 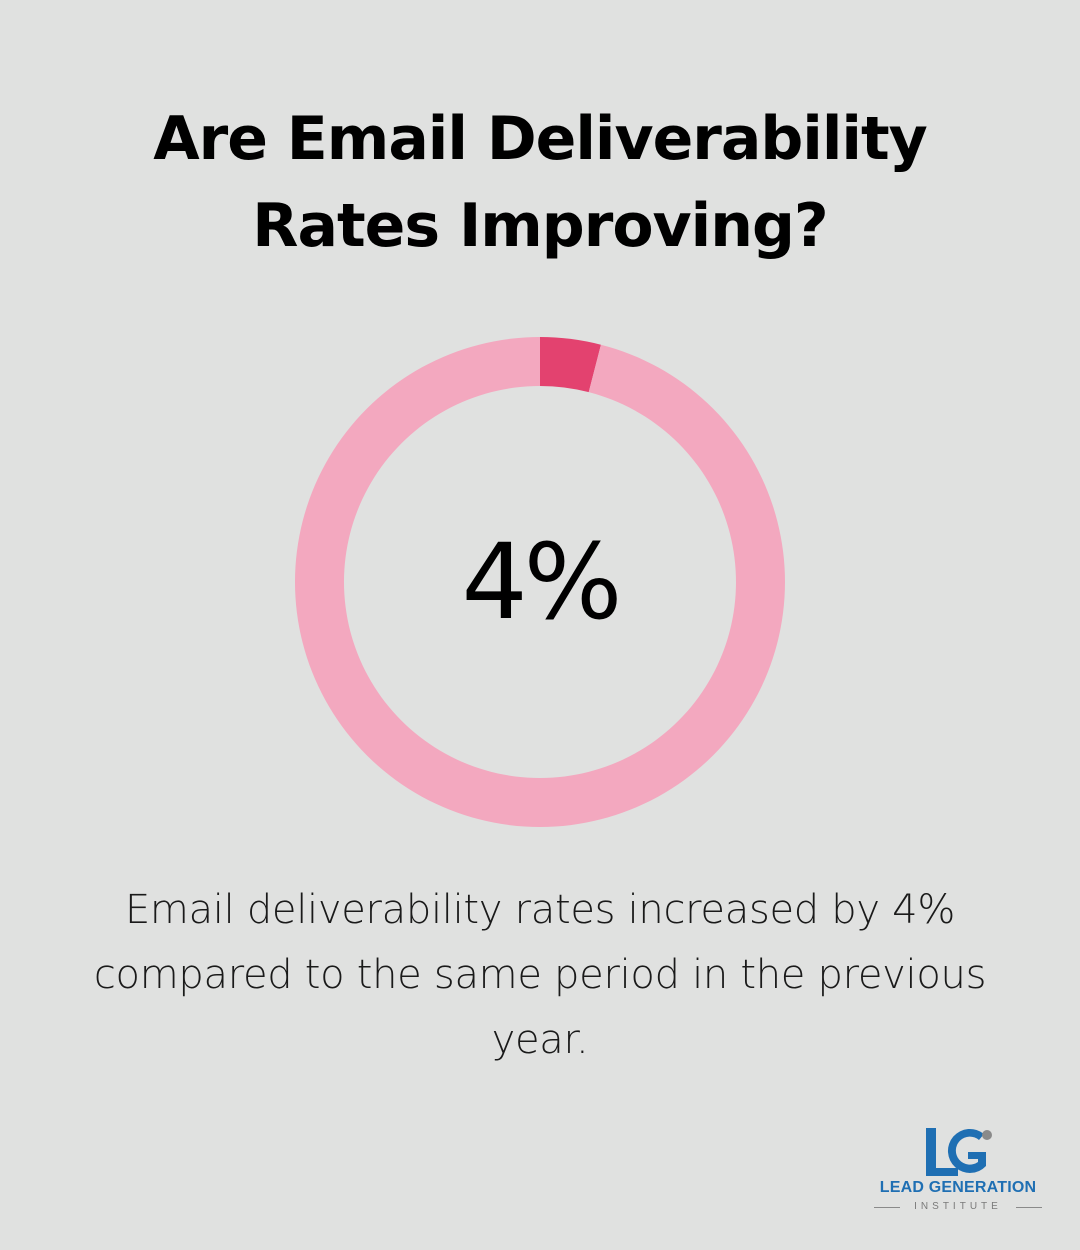 What do you see at coordinates (542, 582) in the screenshot?
I see `donut-center-value: 4%` at bounding box center [542, 582].